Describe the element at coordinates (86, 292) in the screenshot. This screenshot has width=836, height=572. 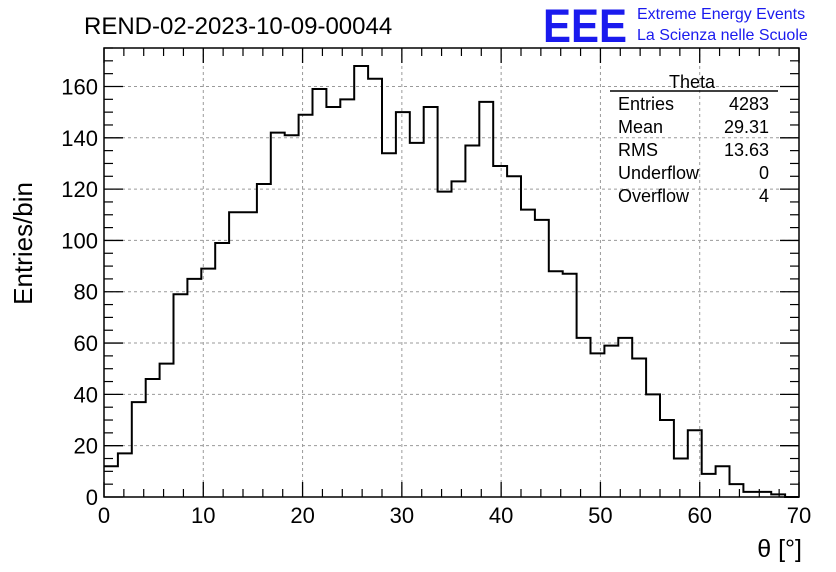
I see `y-tick-label: 80` at that location.